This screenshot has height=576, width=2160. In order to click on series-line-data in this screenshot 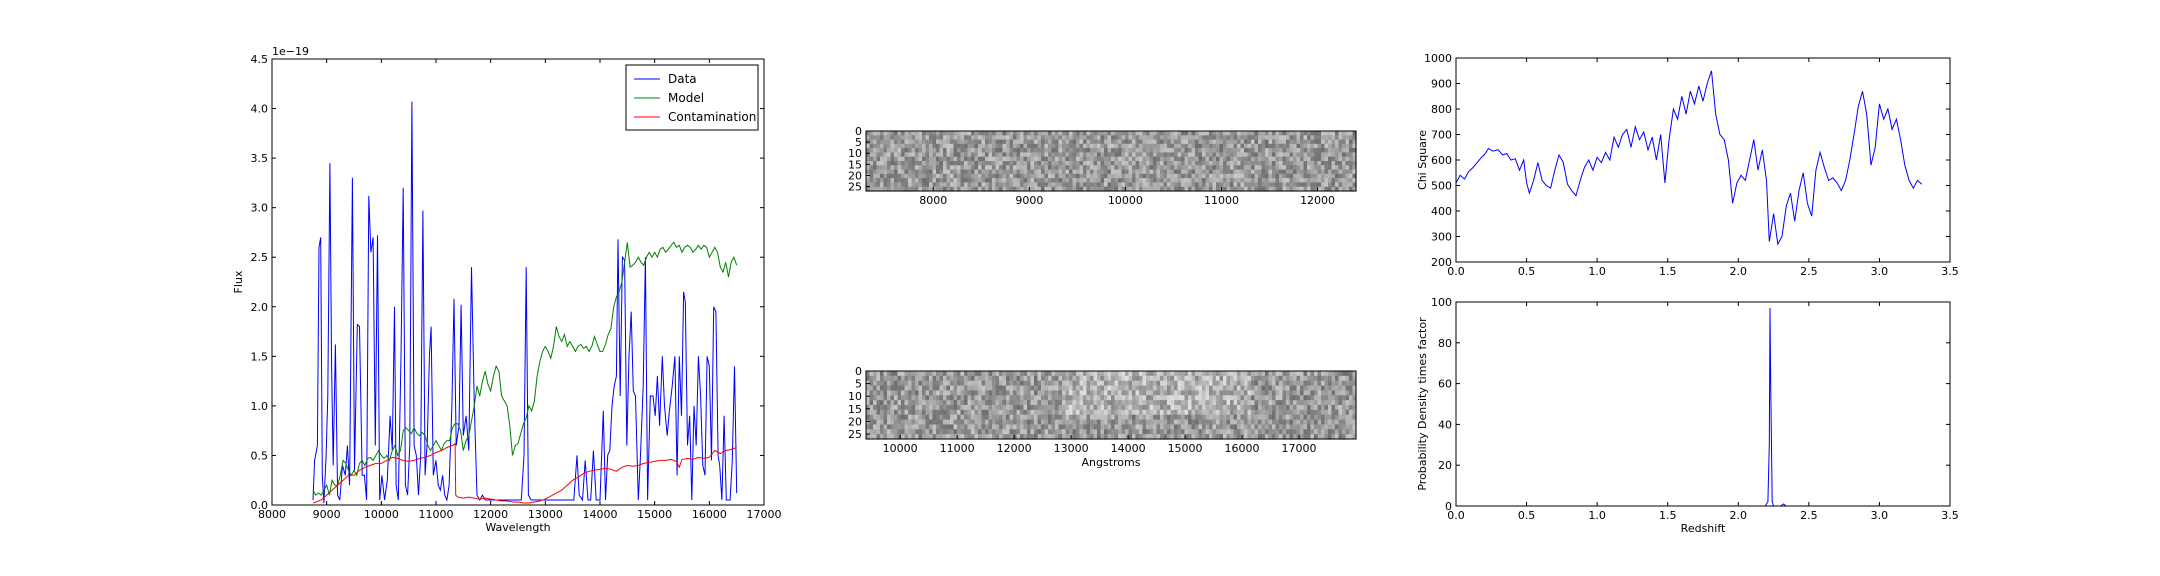, I will do `click(525, 302)`.